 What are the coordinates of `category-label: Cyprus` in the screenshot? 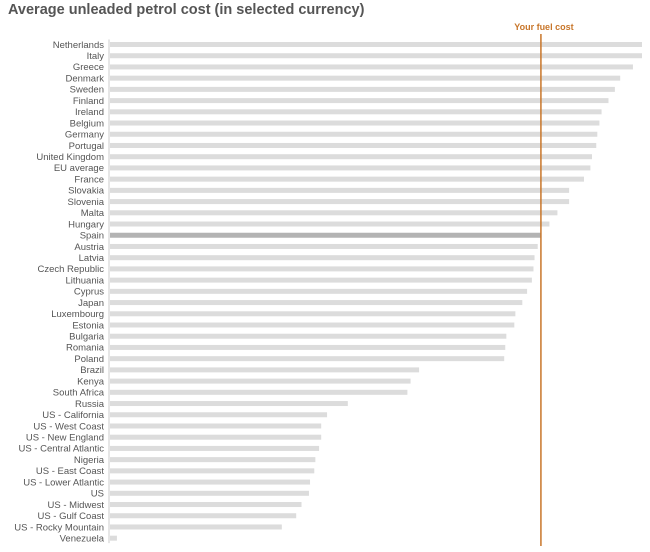 It's located at (89, 292).